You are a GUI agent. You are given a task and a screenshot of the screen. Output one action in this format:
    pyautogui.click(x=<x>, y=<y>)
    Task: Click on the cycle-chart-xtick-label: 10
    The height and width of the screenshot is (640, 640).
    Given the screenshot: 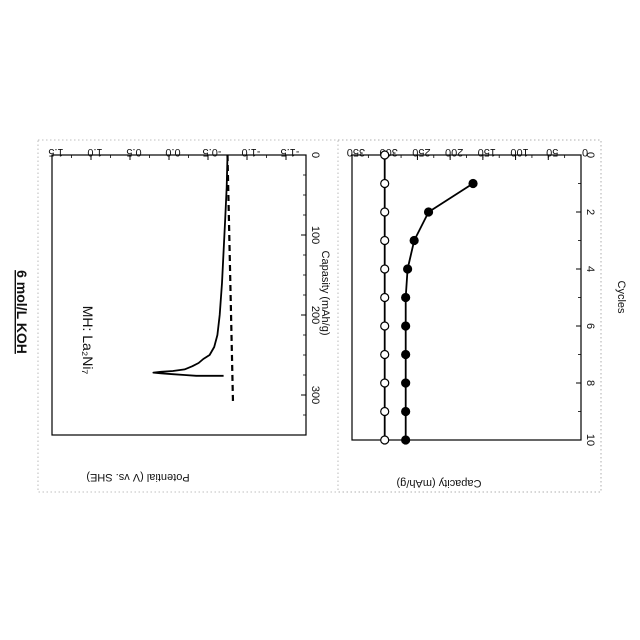 What is the action you would take?
    pyautogui.click(x=590, y=440)
    